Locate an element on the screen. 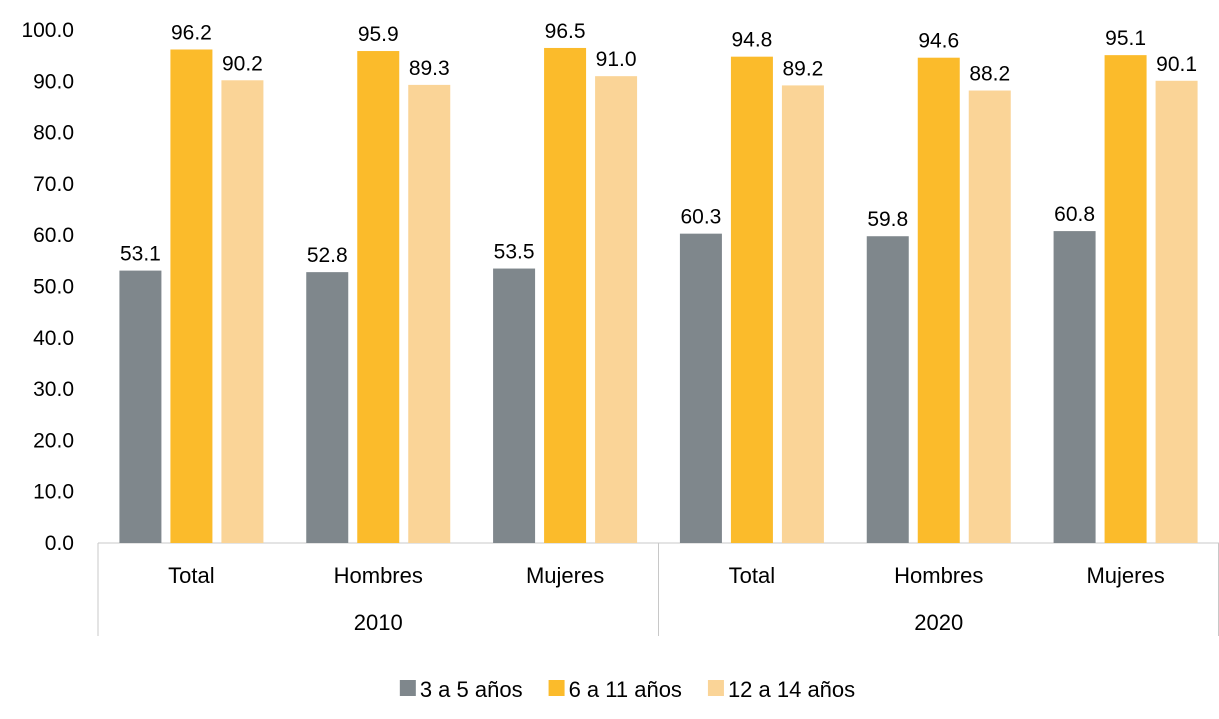  data-label: 60.3 is located at coordinates (700, 217).